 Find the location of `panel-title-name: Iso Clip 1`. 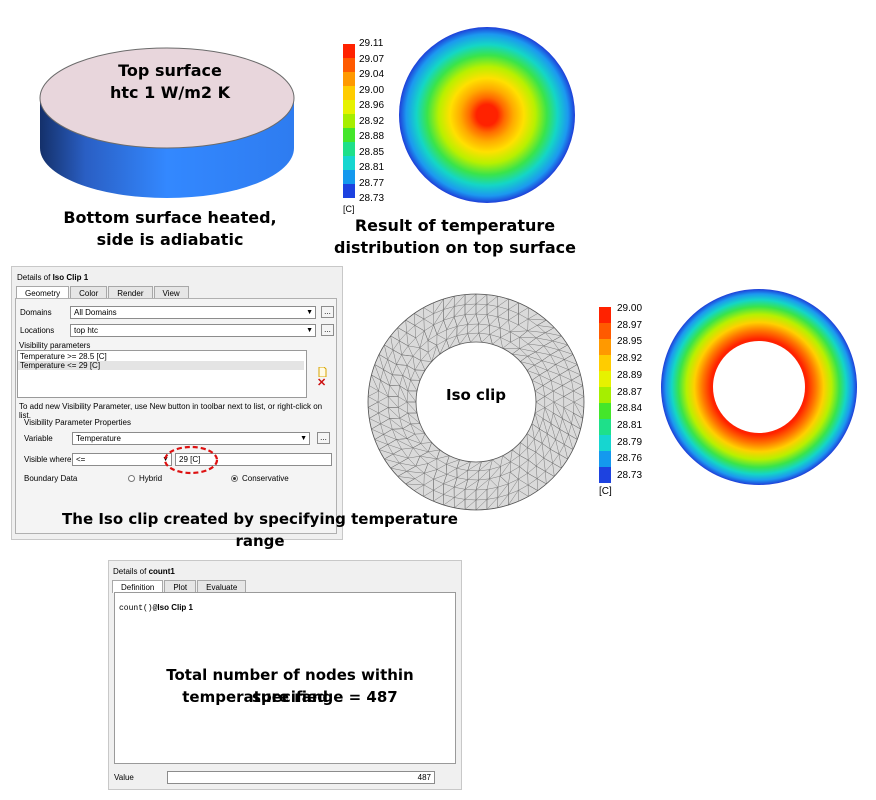

panel-title-name: Iso Clip 1 is located at coordinates (70, 277).